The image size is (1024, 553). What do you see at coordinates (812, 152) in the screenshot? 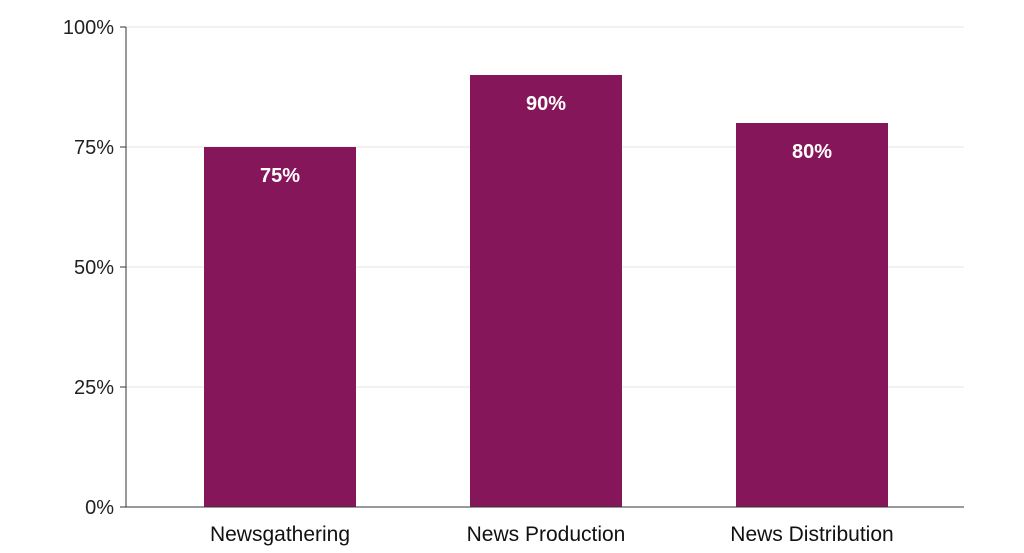
I see `bar-value-label: 80%` at bounding box center [812, 152].